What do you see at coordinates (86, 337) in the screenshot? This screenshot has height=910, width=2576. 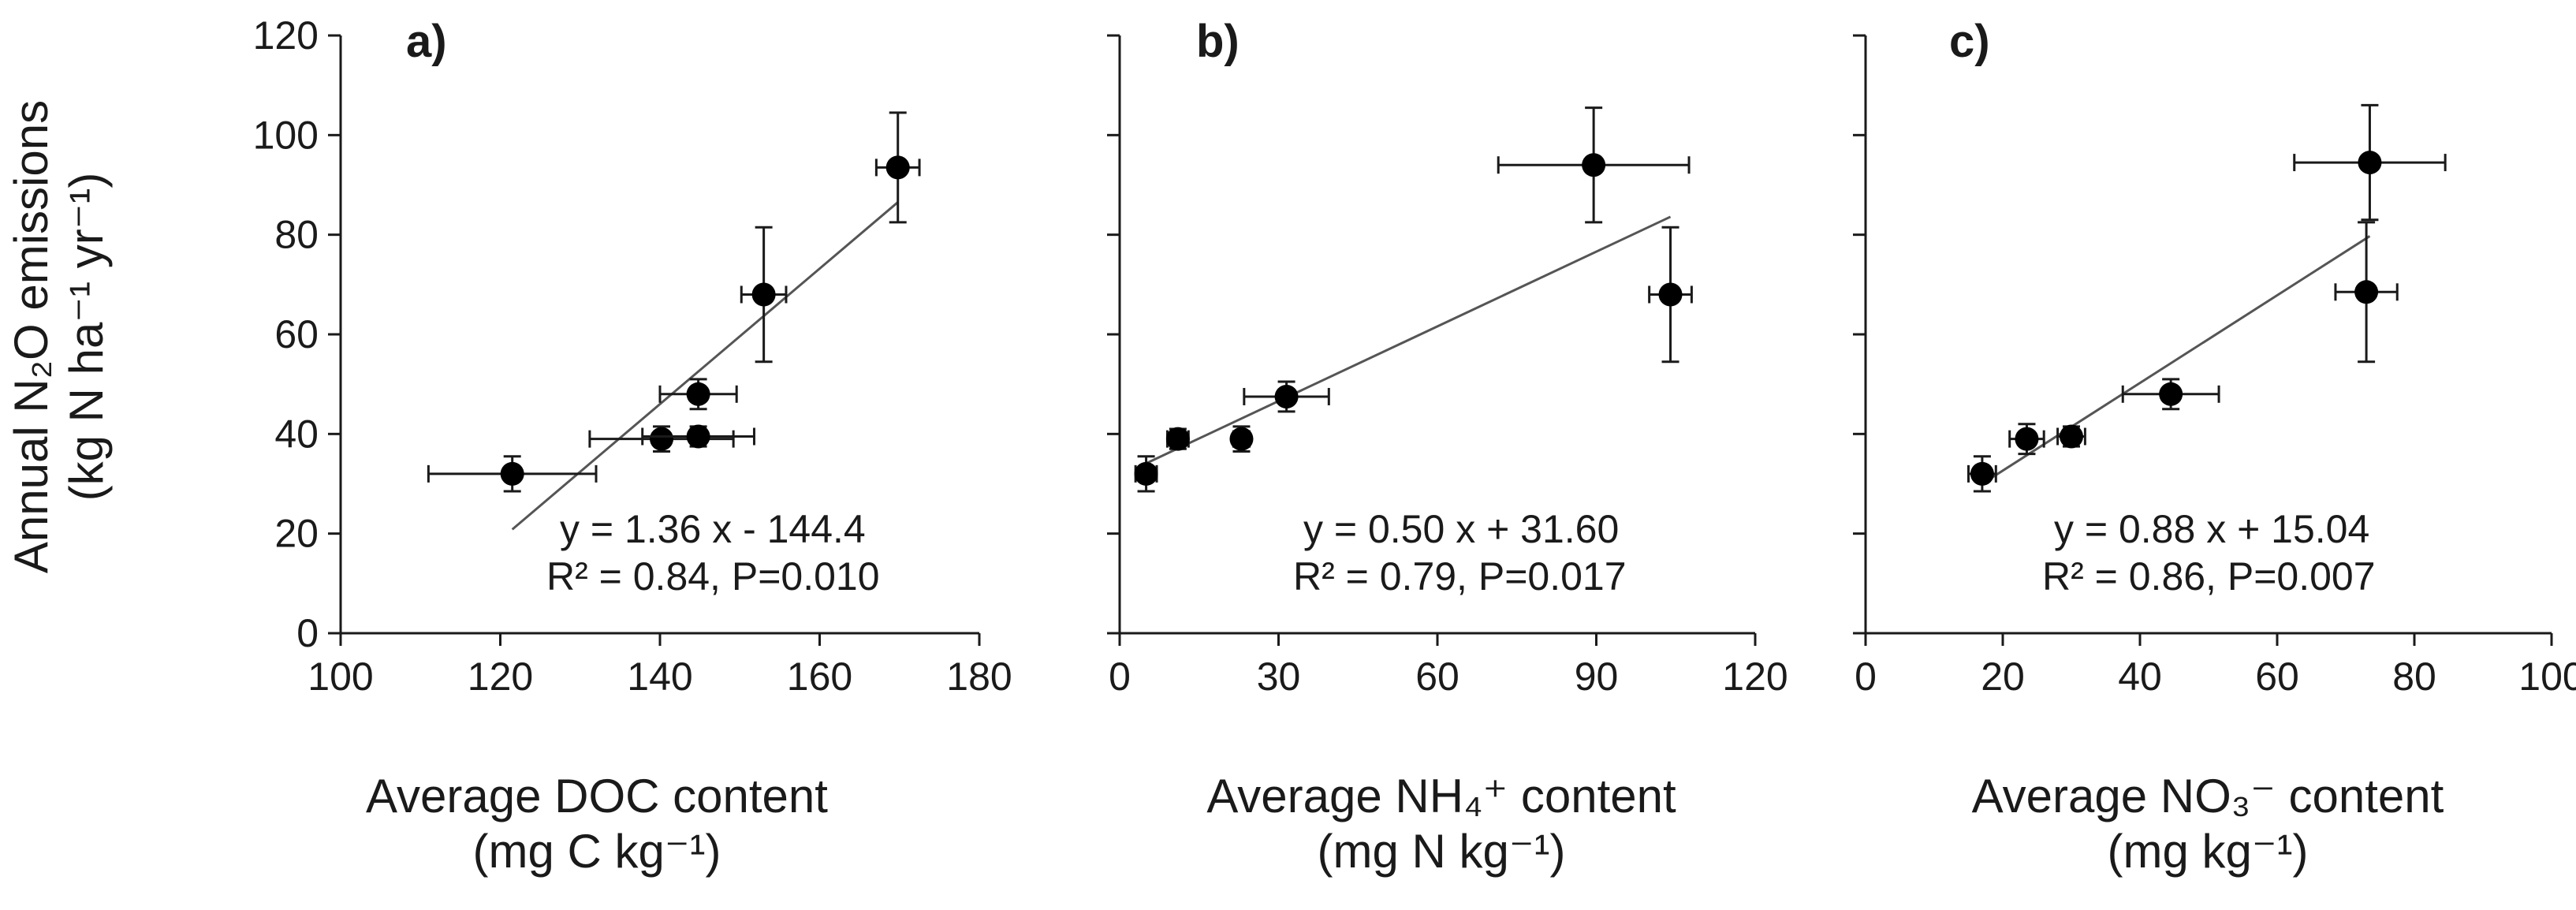 I see `y-axis-title-line2: (kg N ha⁻¹ yr⁻¹)` at bounding box center [86, 337].